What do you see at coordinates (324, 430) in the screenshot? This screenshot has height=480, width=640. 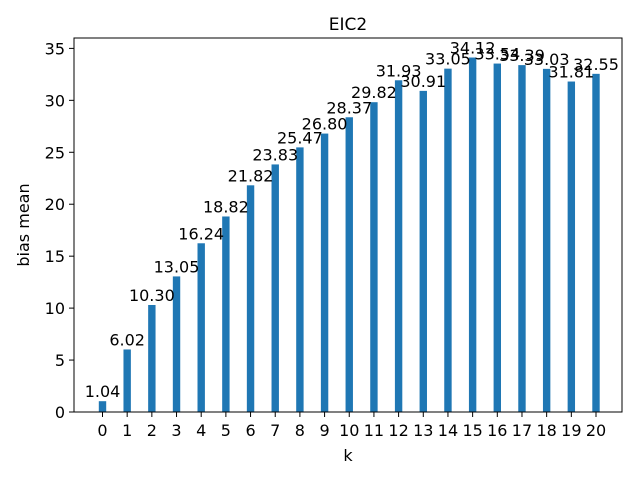 I see `x-tick-label-9: 9` at bounding box center [324, 430].